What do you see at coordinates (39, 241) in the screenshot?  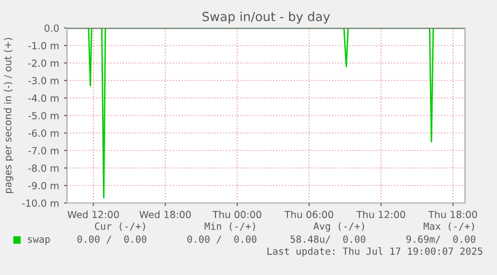 I see `legend-label: swap` at bounding box center [39, 241].